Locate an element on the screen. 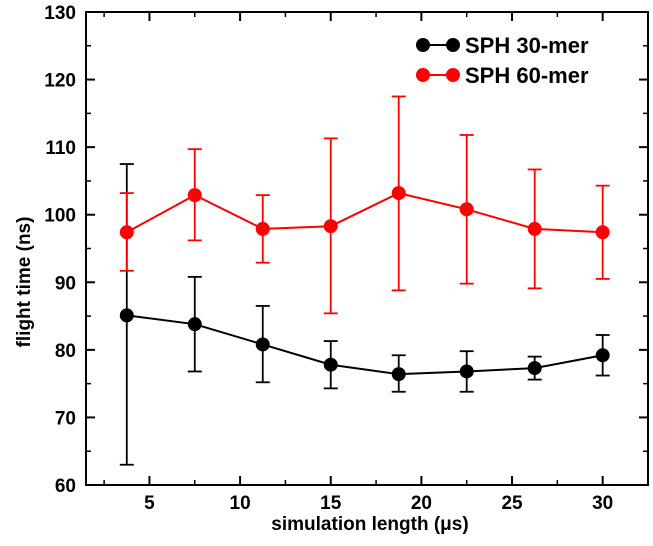  y-tick-label: 80 is located at coordinates (65, 351).